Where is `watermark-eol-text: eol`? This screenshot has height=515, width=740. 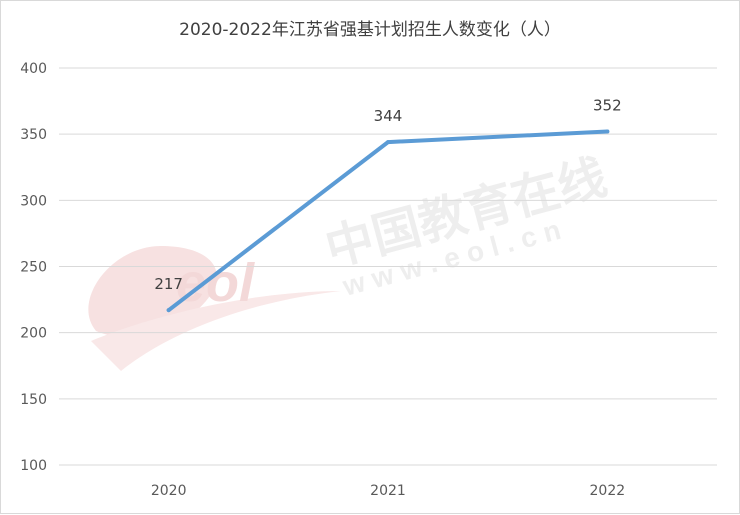 watermark-eol-text: eol is located at coordinates (215, 283).